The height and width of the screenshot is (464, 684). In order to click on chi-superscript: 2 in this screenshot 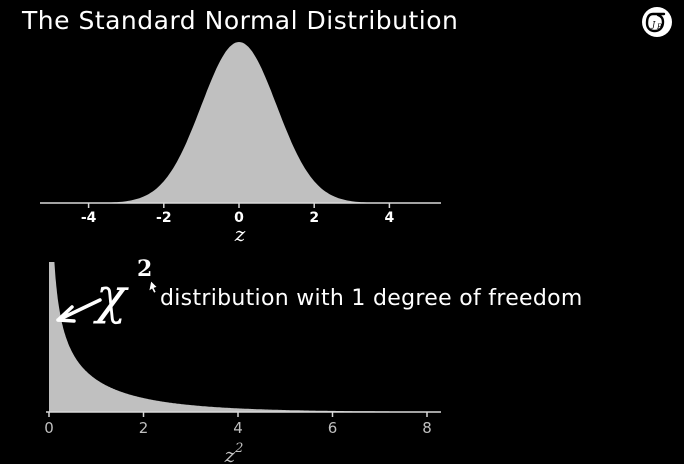, I will do `click(144, 269)`.